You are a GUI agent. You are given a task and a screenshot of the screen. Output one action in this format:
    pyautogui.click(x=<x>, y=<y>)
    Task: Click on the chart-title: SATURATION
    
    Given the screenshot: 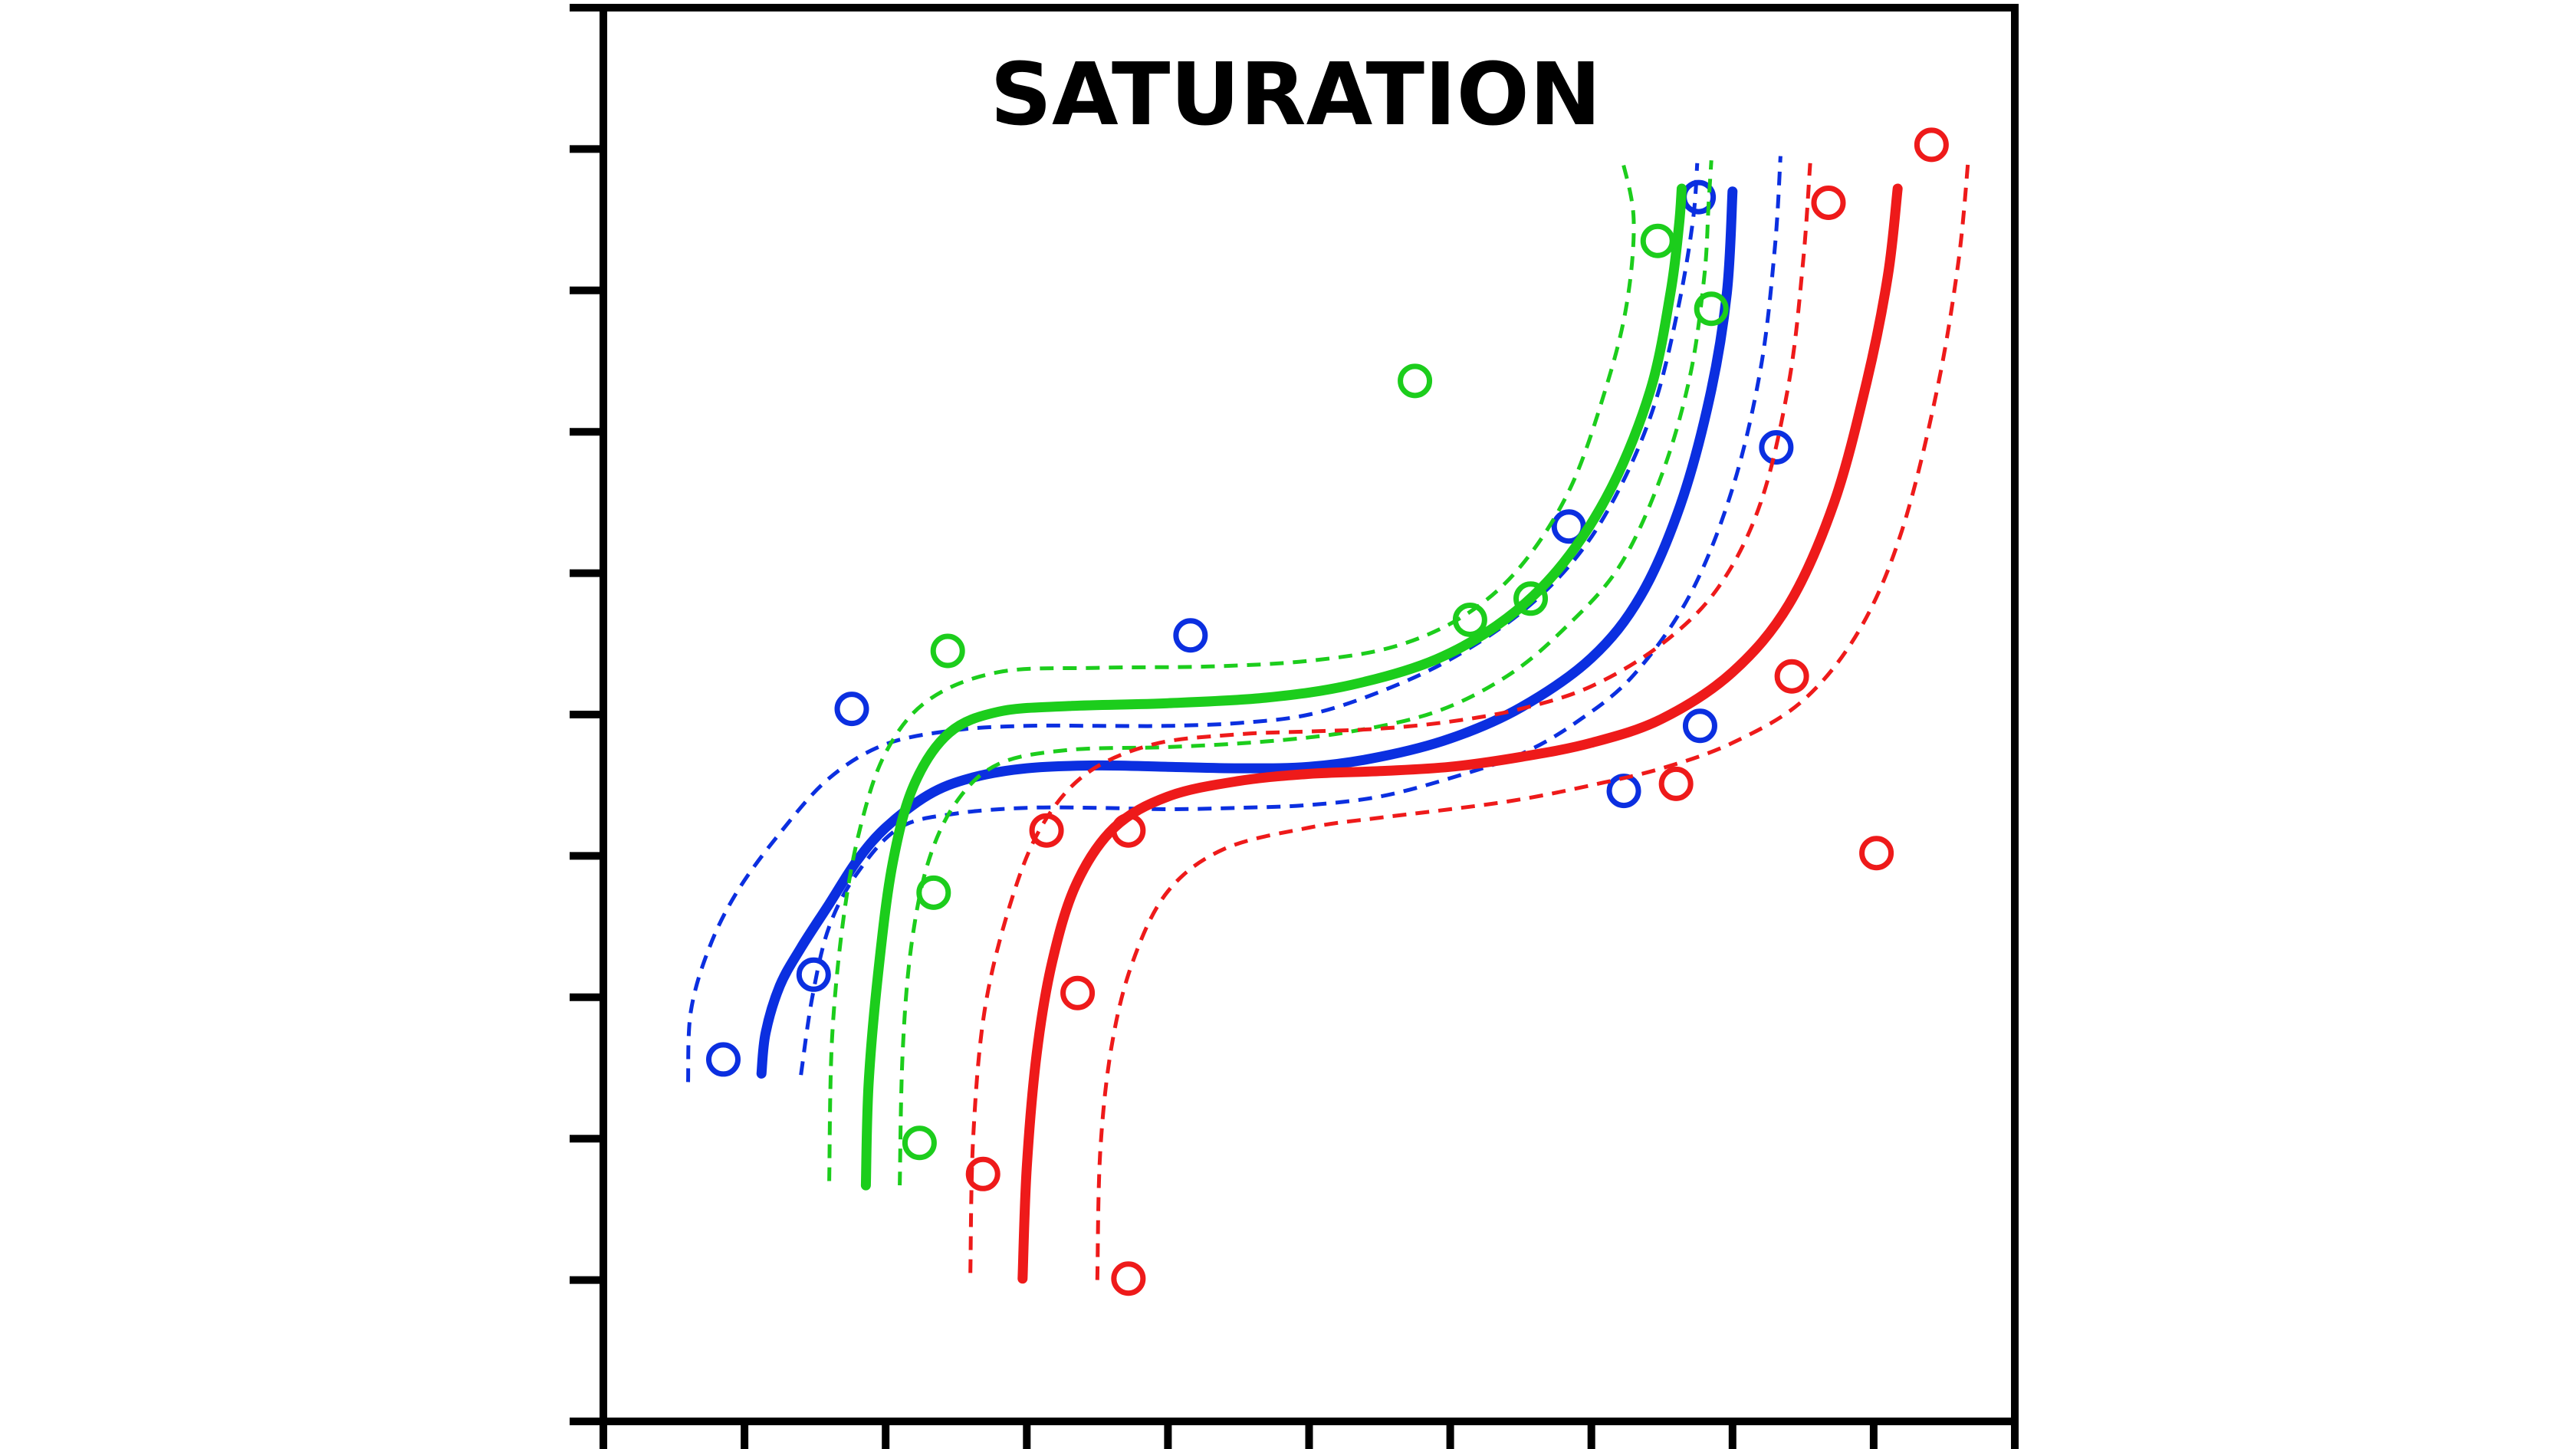 What is the action you would take?
    pyautogui.click(x=1296, y=95)
    